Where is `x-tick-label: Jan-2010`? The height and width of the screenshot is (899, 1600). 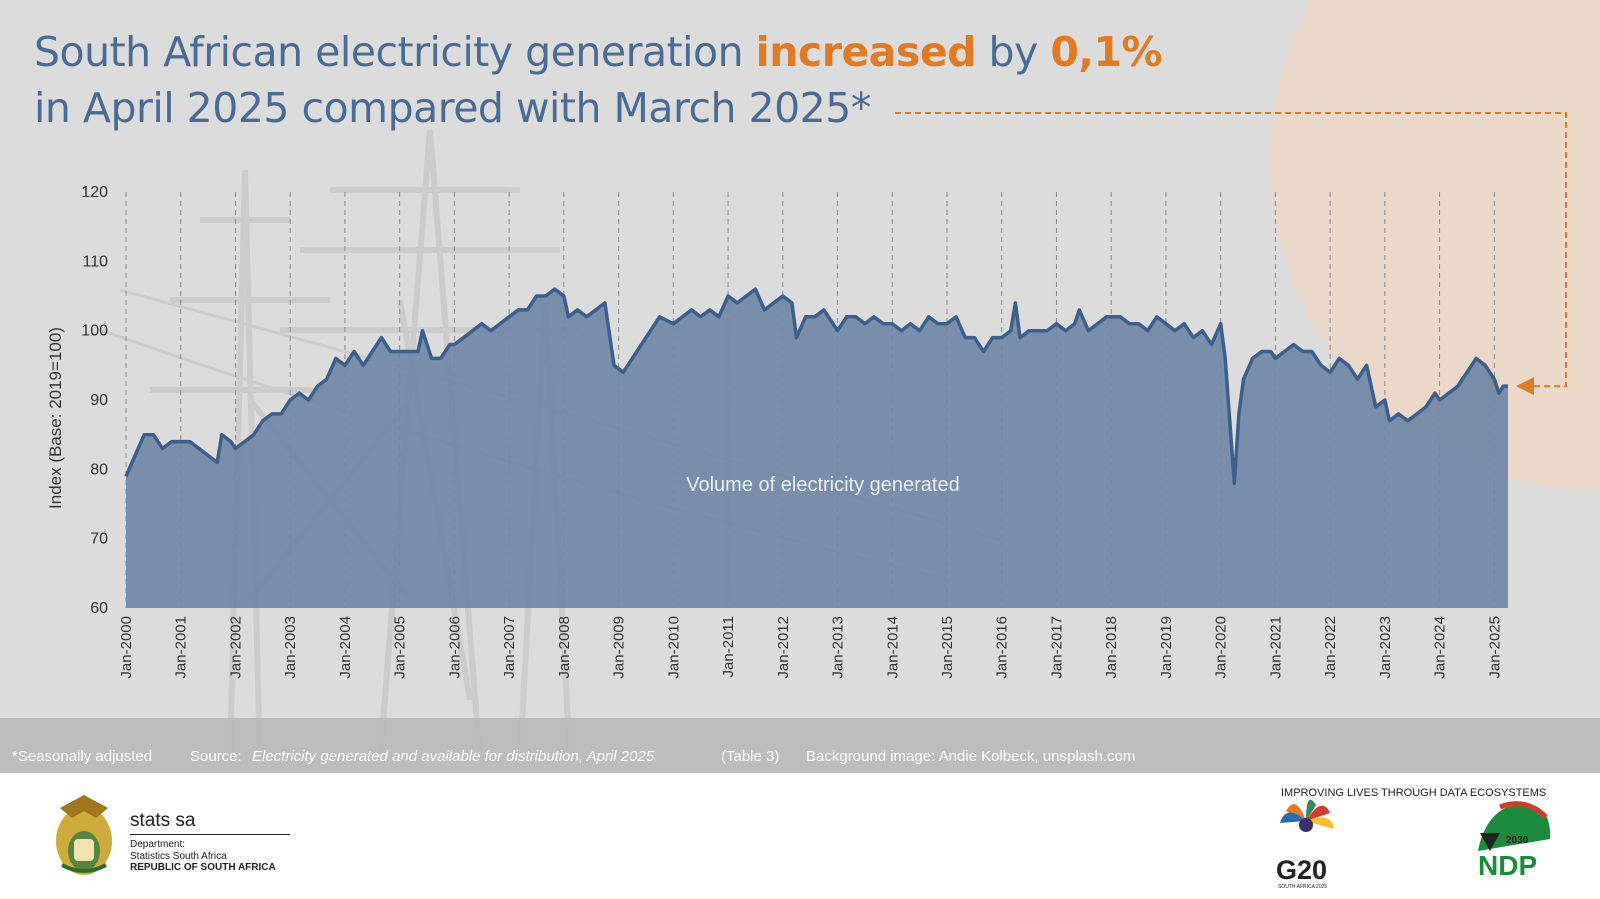 x-tick-label: Jan-2010 is located at coordinates (673, 647).